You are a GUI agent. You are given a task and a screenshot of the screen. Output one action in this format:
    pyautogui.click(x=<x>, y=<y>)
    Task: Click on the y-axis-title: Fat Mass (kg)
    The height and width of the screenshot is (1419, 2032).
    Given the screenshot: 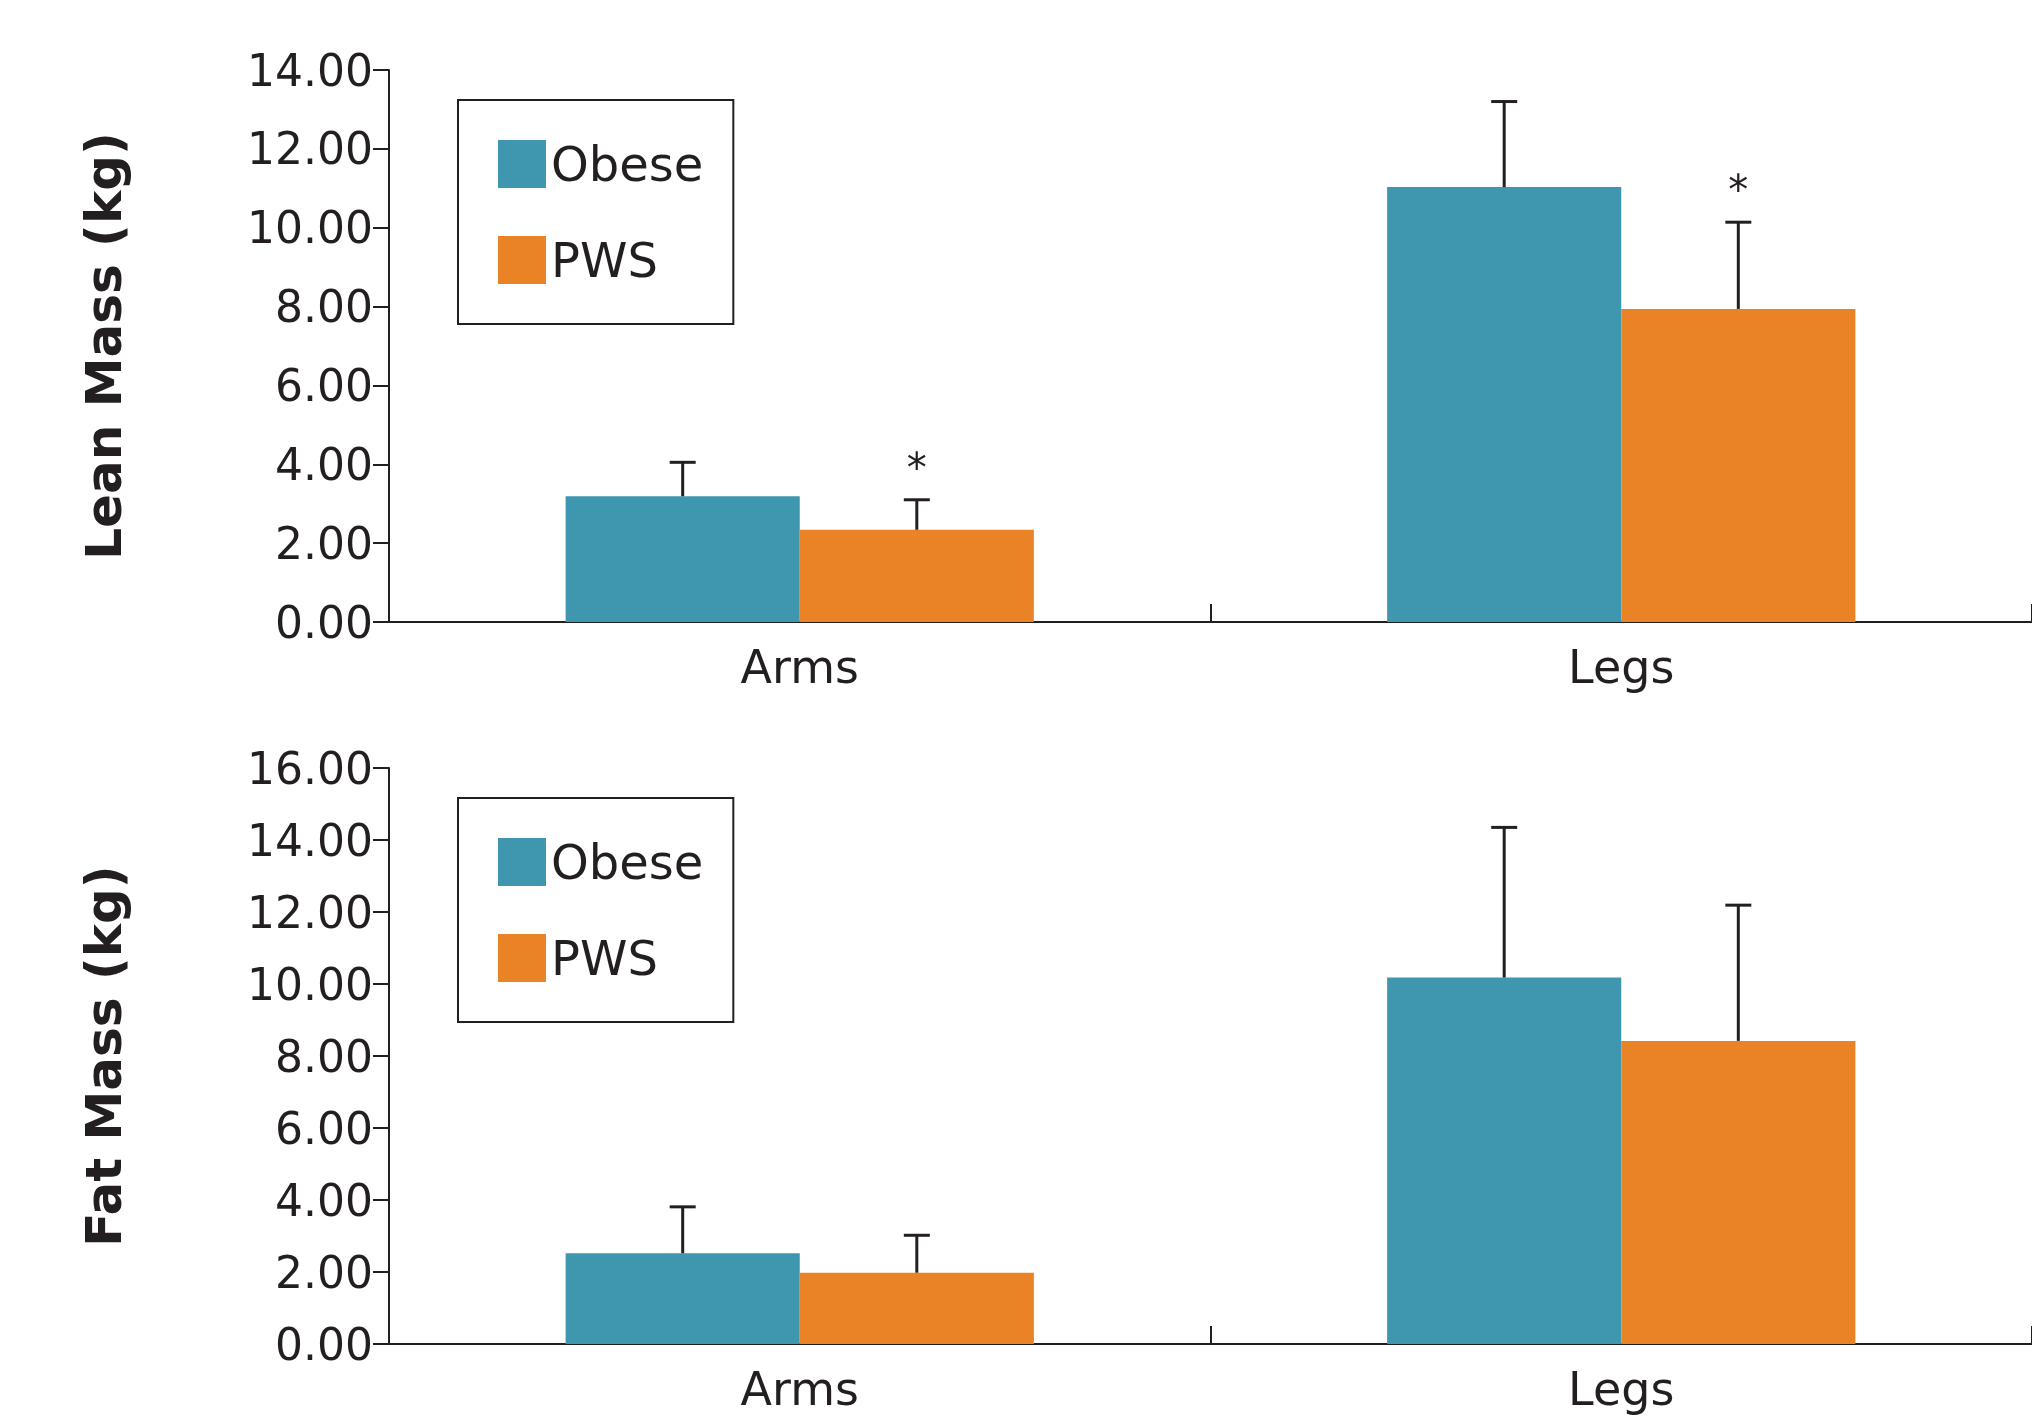 What is the action you would take?
    pyautogui.click(x=104, y=1056)
    